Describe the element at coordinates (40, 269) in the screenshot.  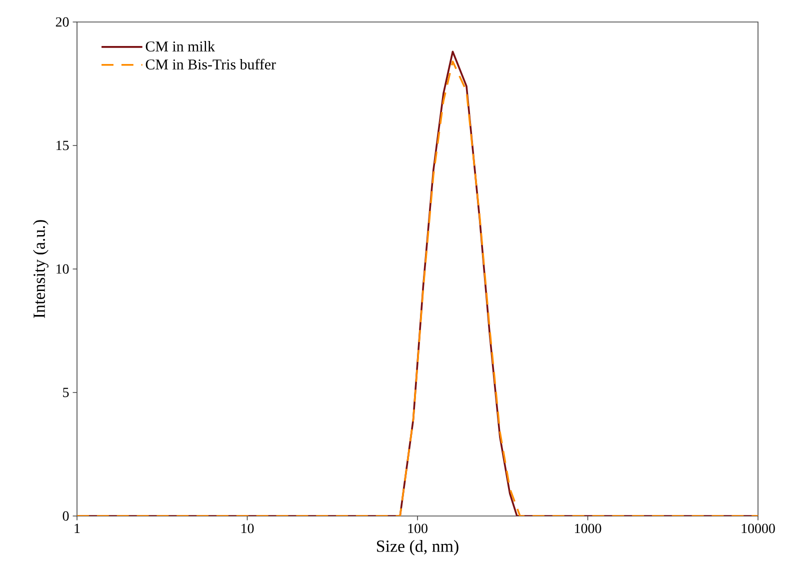
I see `y-axis-title: Intensity (a.u.)` at that location.